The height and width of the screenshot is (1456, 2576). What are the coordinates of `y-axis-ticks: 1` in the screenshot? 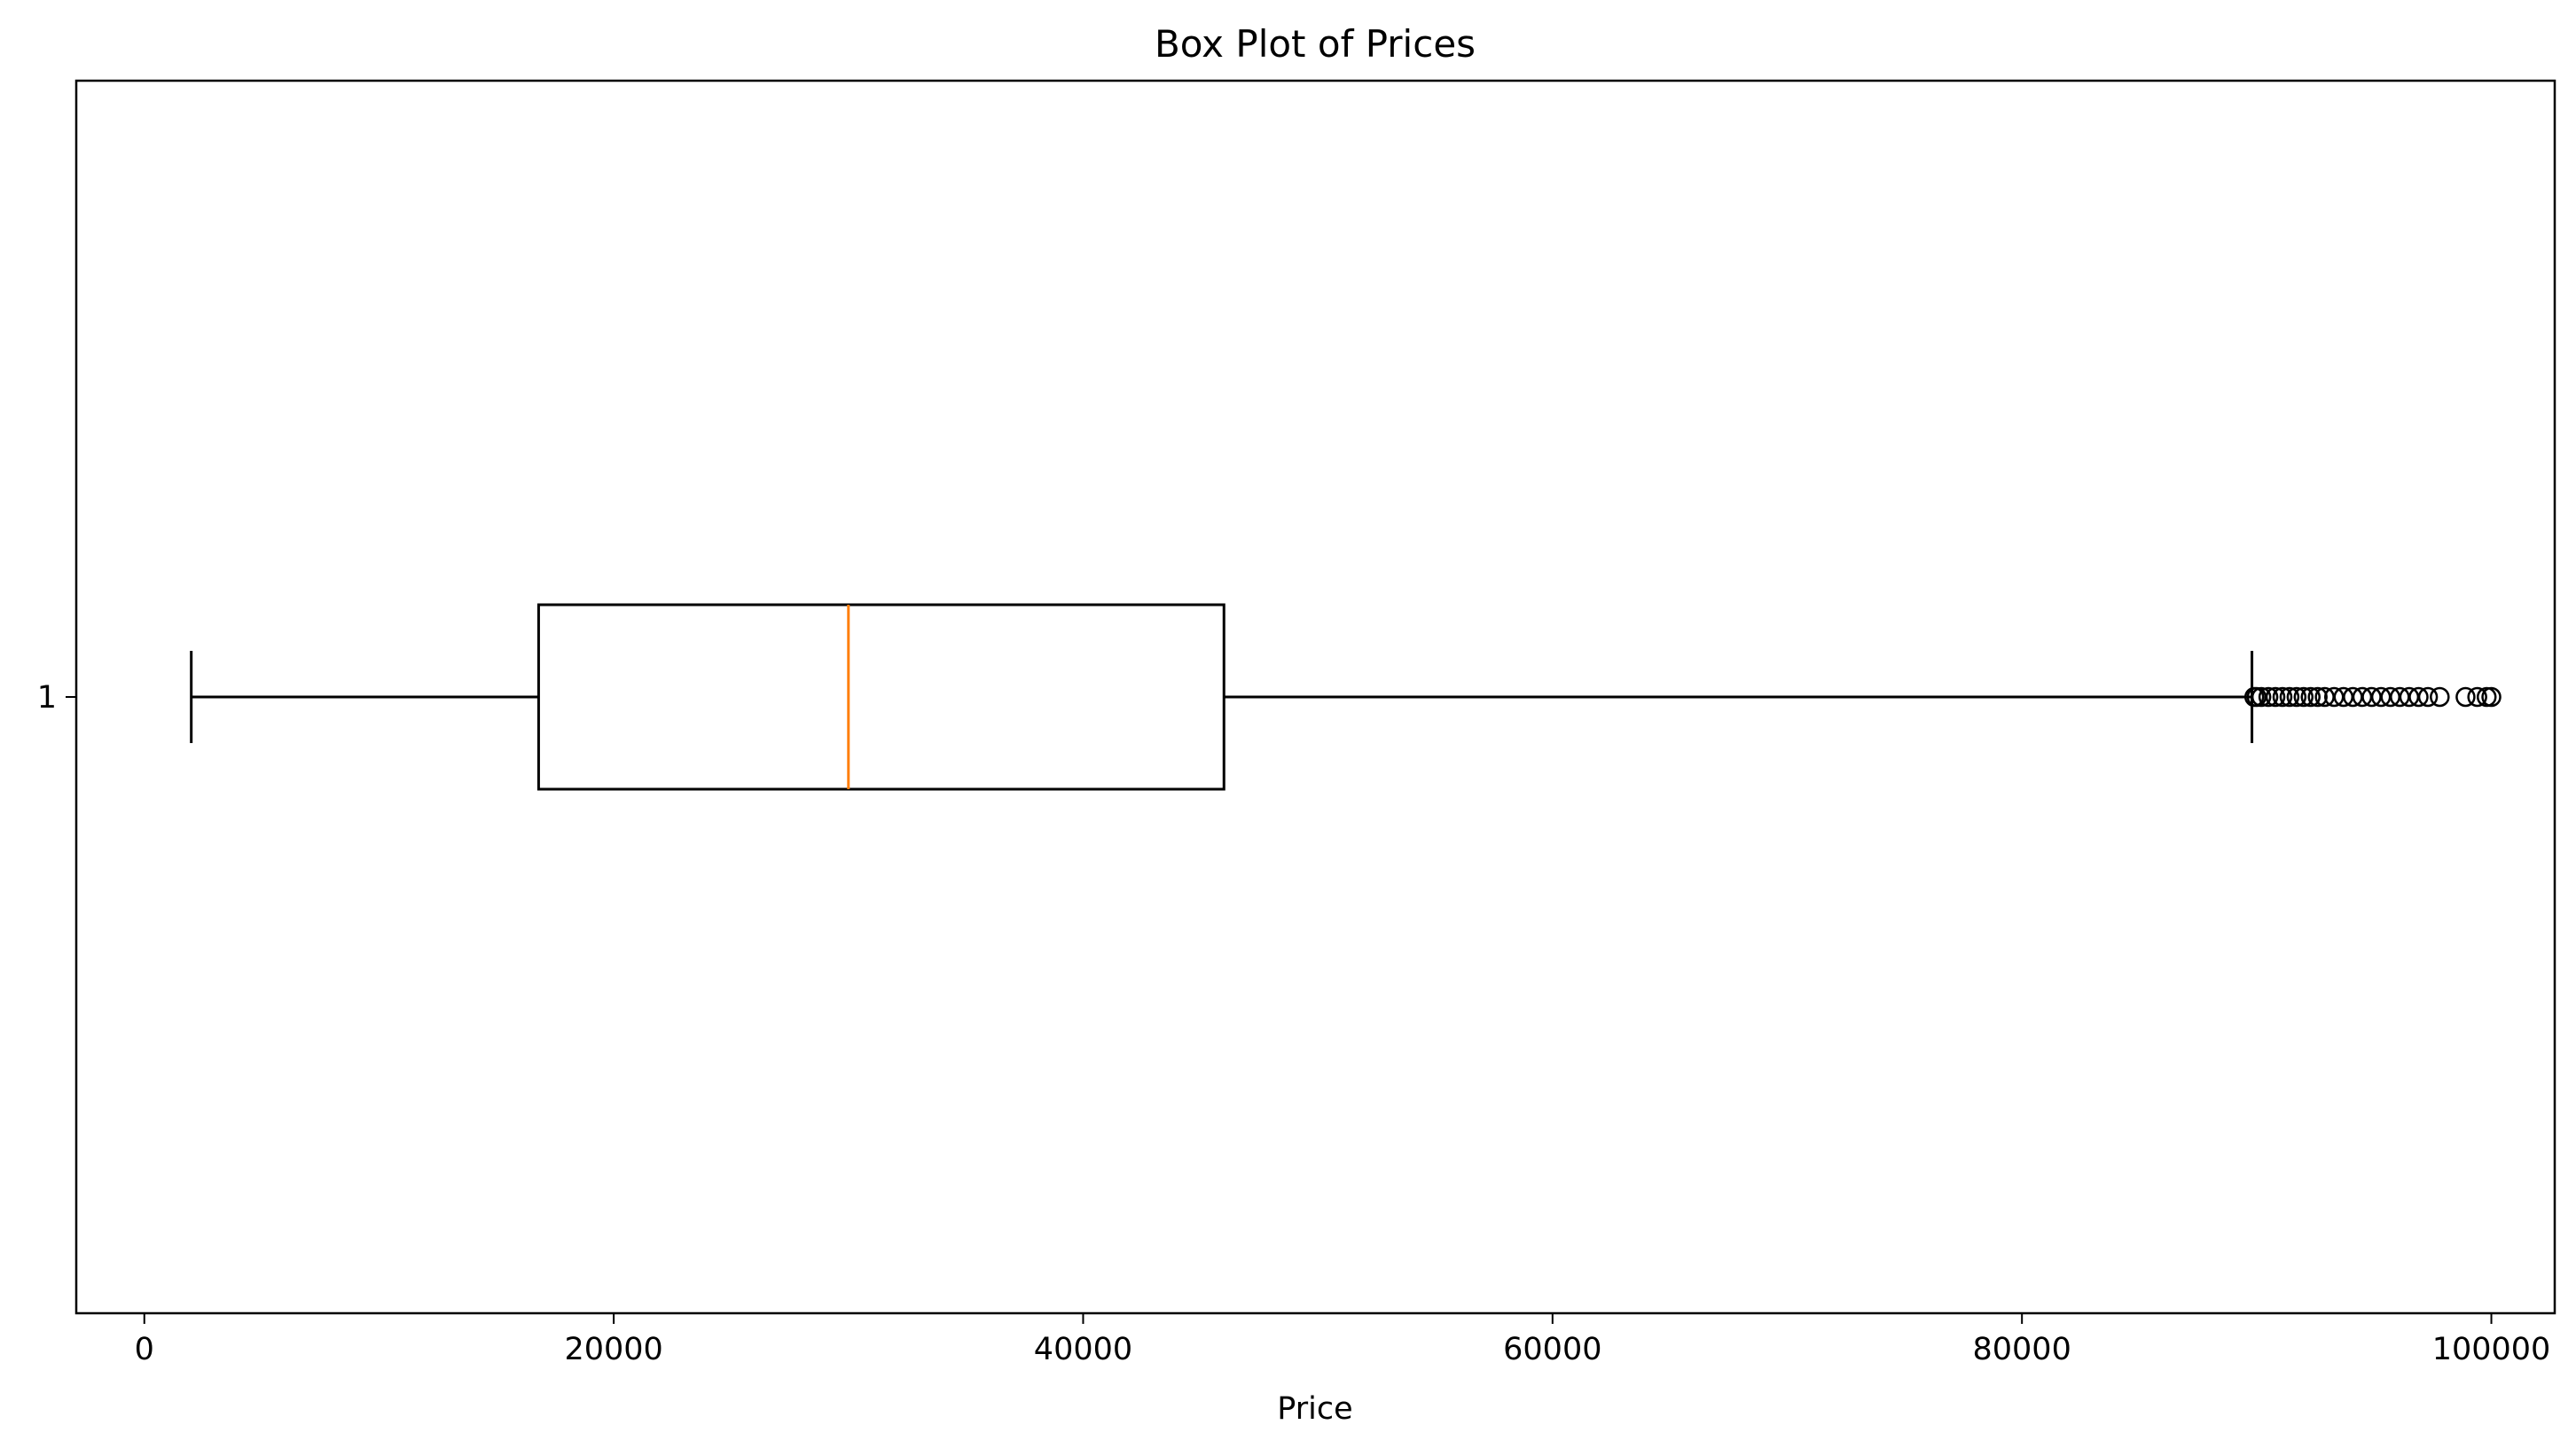 It's located at (56, 698).